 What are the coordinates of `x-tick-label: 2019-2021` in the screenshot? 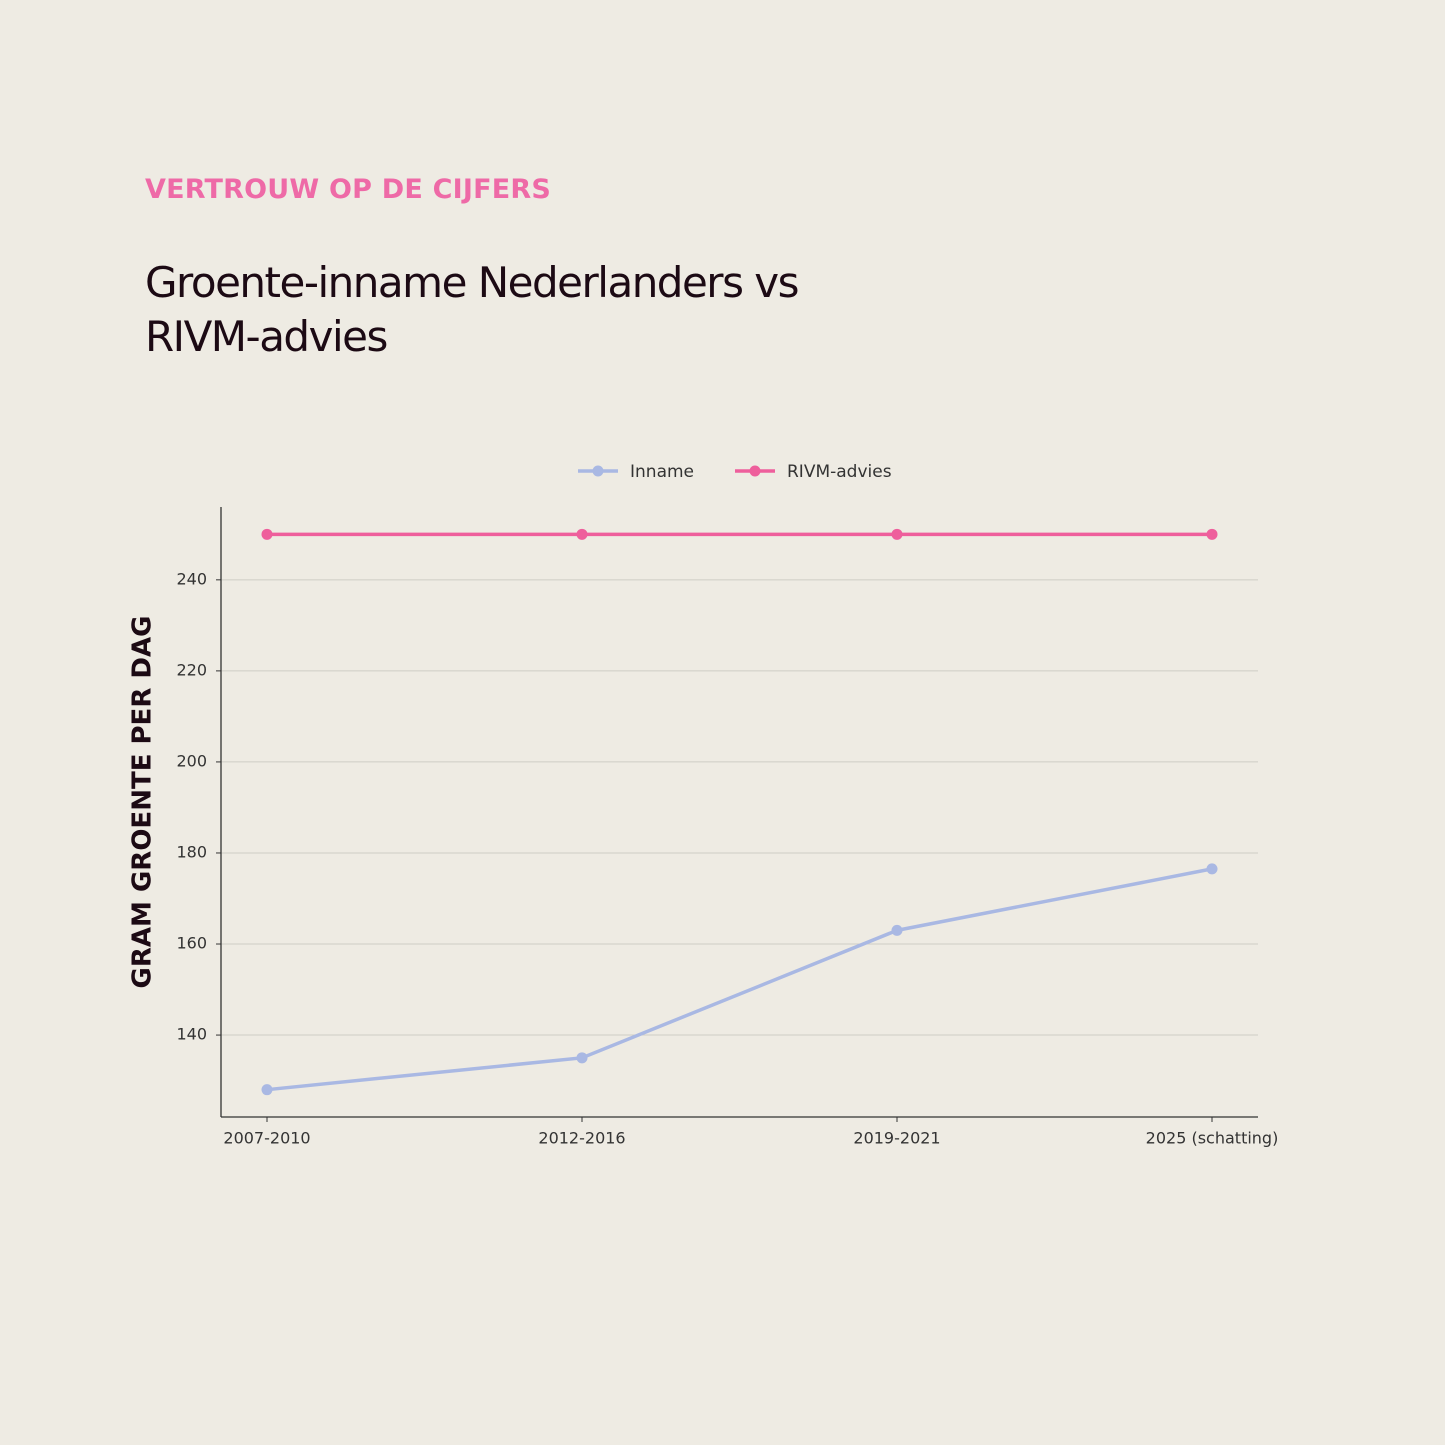 It's located at (896, 1138).